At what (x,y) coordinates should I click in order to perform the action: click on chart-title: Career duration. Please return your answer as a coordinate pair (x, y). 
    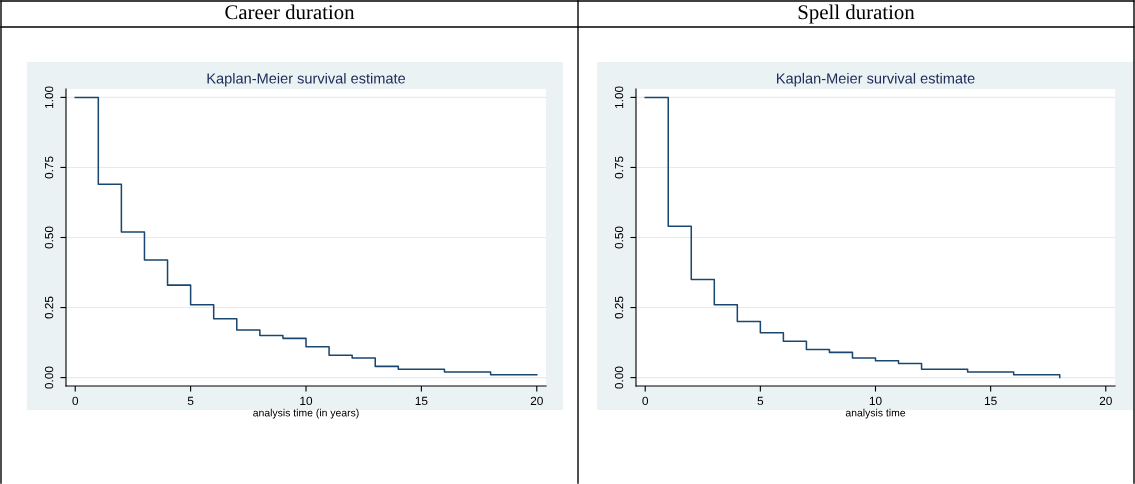
    Looking at the image, I should click on (290, 12).